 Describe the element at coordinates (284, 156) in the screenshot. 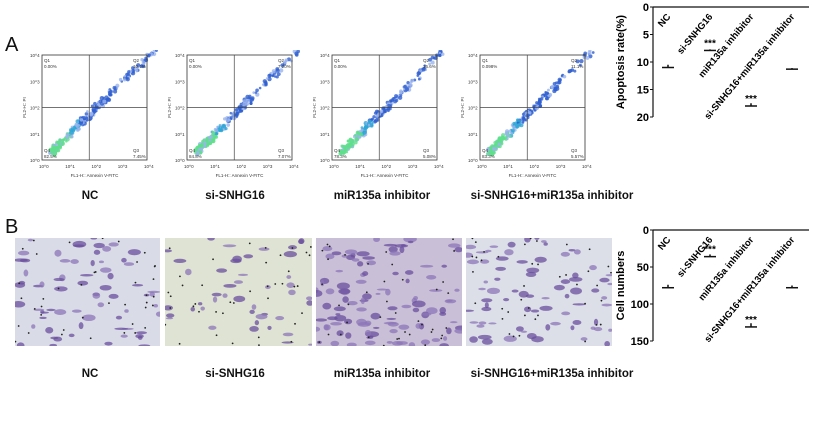

I see `q3-value: 7.07%` at that location.